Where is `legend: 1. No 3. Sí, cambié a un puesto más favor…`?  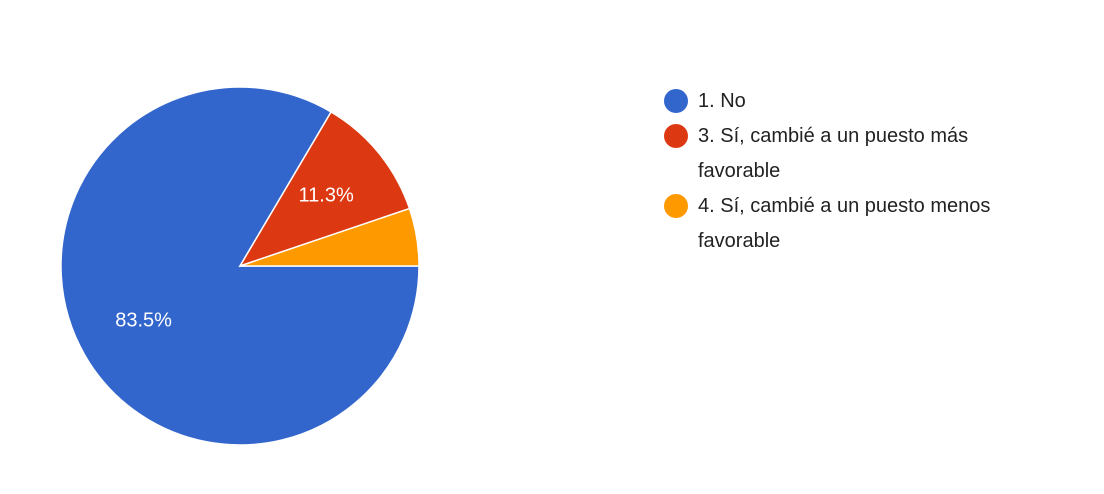
legend: 1. No 3. Sí, cambié a un puesto más favor… is located at coordinates (854, 171).